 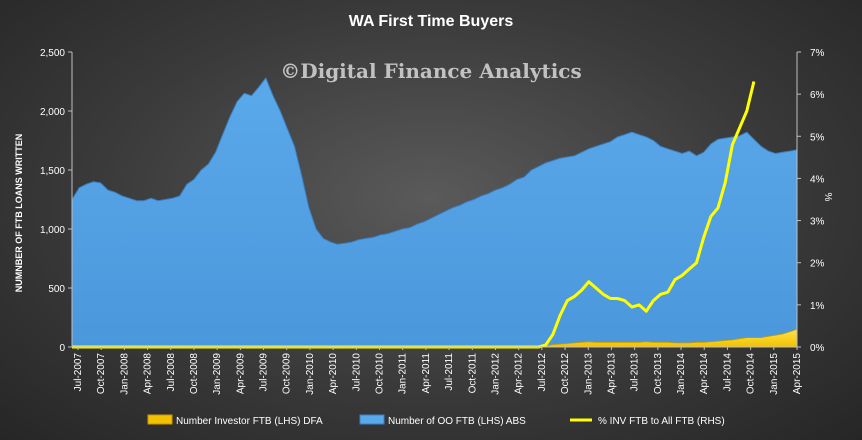 What do you see at coordinates (287, 374) in the screenshot?
I see `x-tick-label: Oct-2009` at bounding box center [287, 374].